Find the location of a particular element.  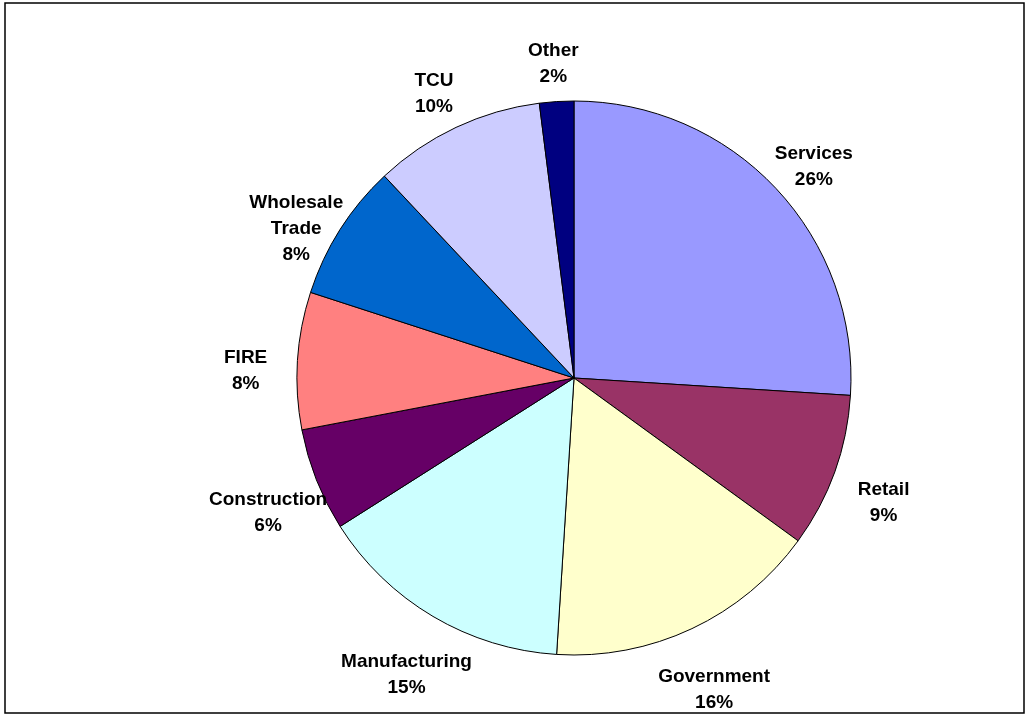

slice-label: Other is located at coordinates (554, 49).